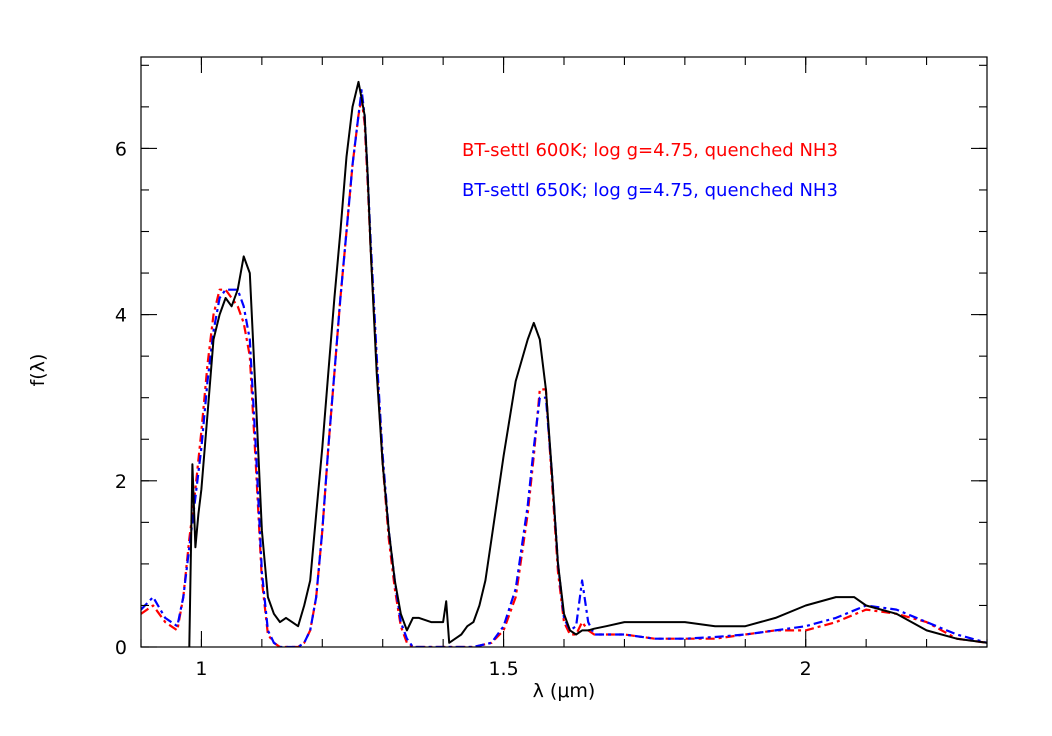  Describe the element at coordinates (121, 648) in the screenshot. I see `y-tick-label: 0` at that location.